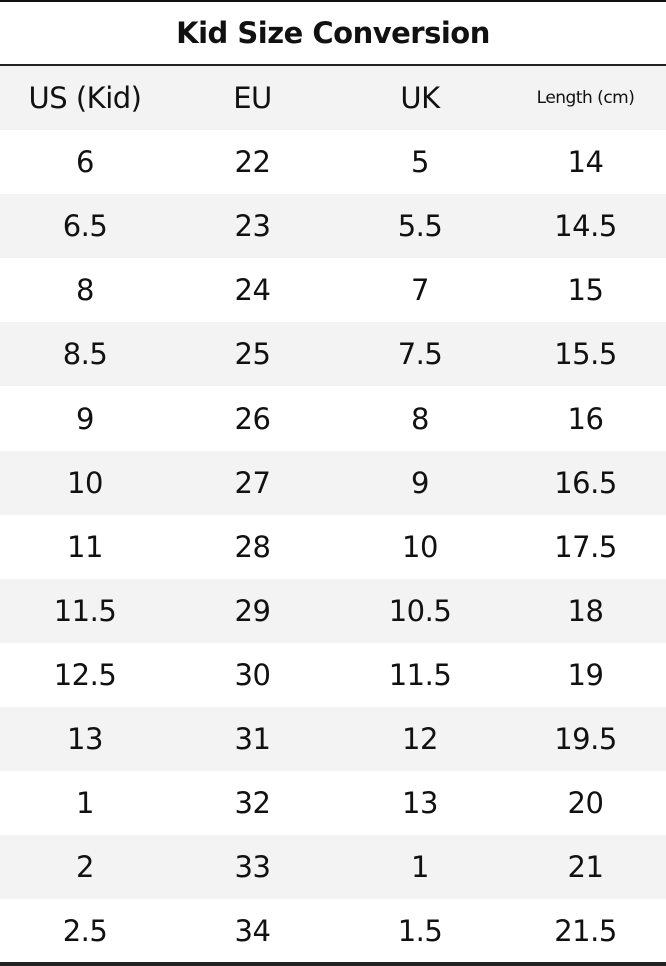 The height and width of the screenshot is (966, 666). What do you see at coordinates (252, 803) in the screenshot?
I see `cell-eu: 32` at bounding box center [252, 803].